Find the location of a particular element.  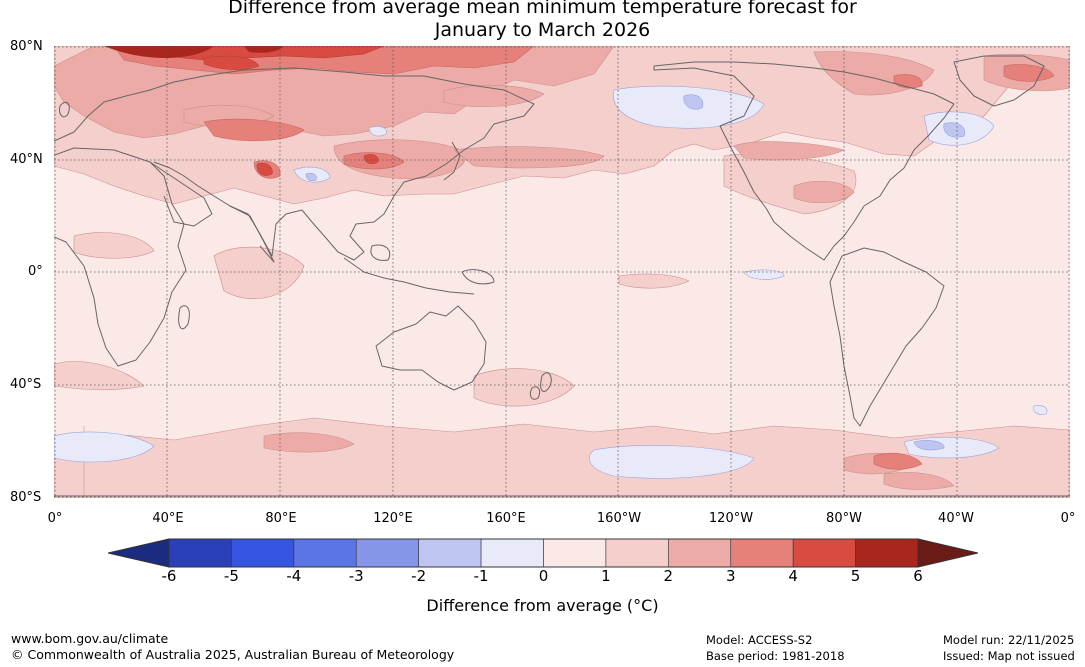

colorbar-tick-label: -5 is located at coordinates (231, 576).